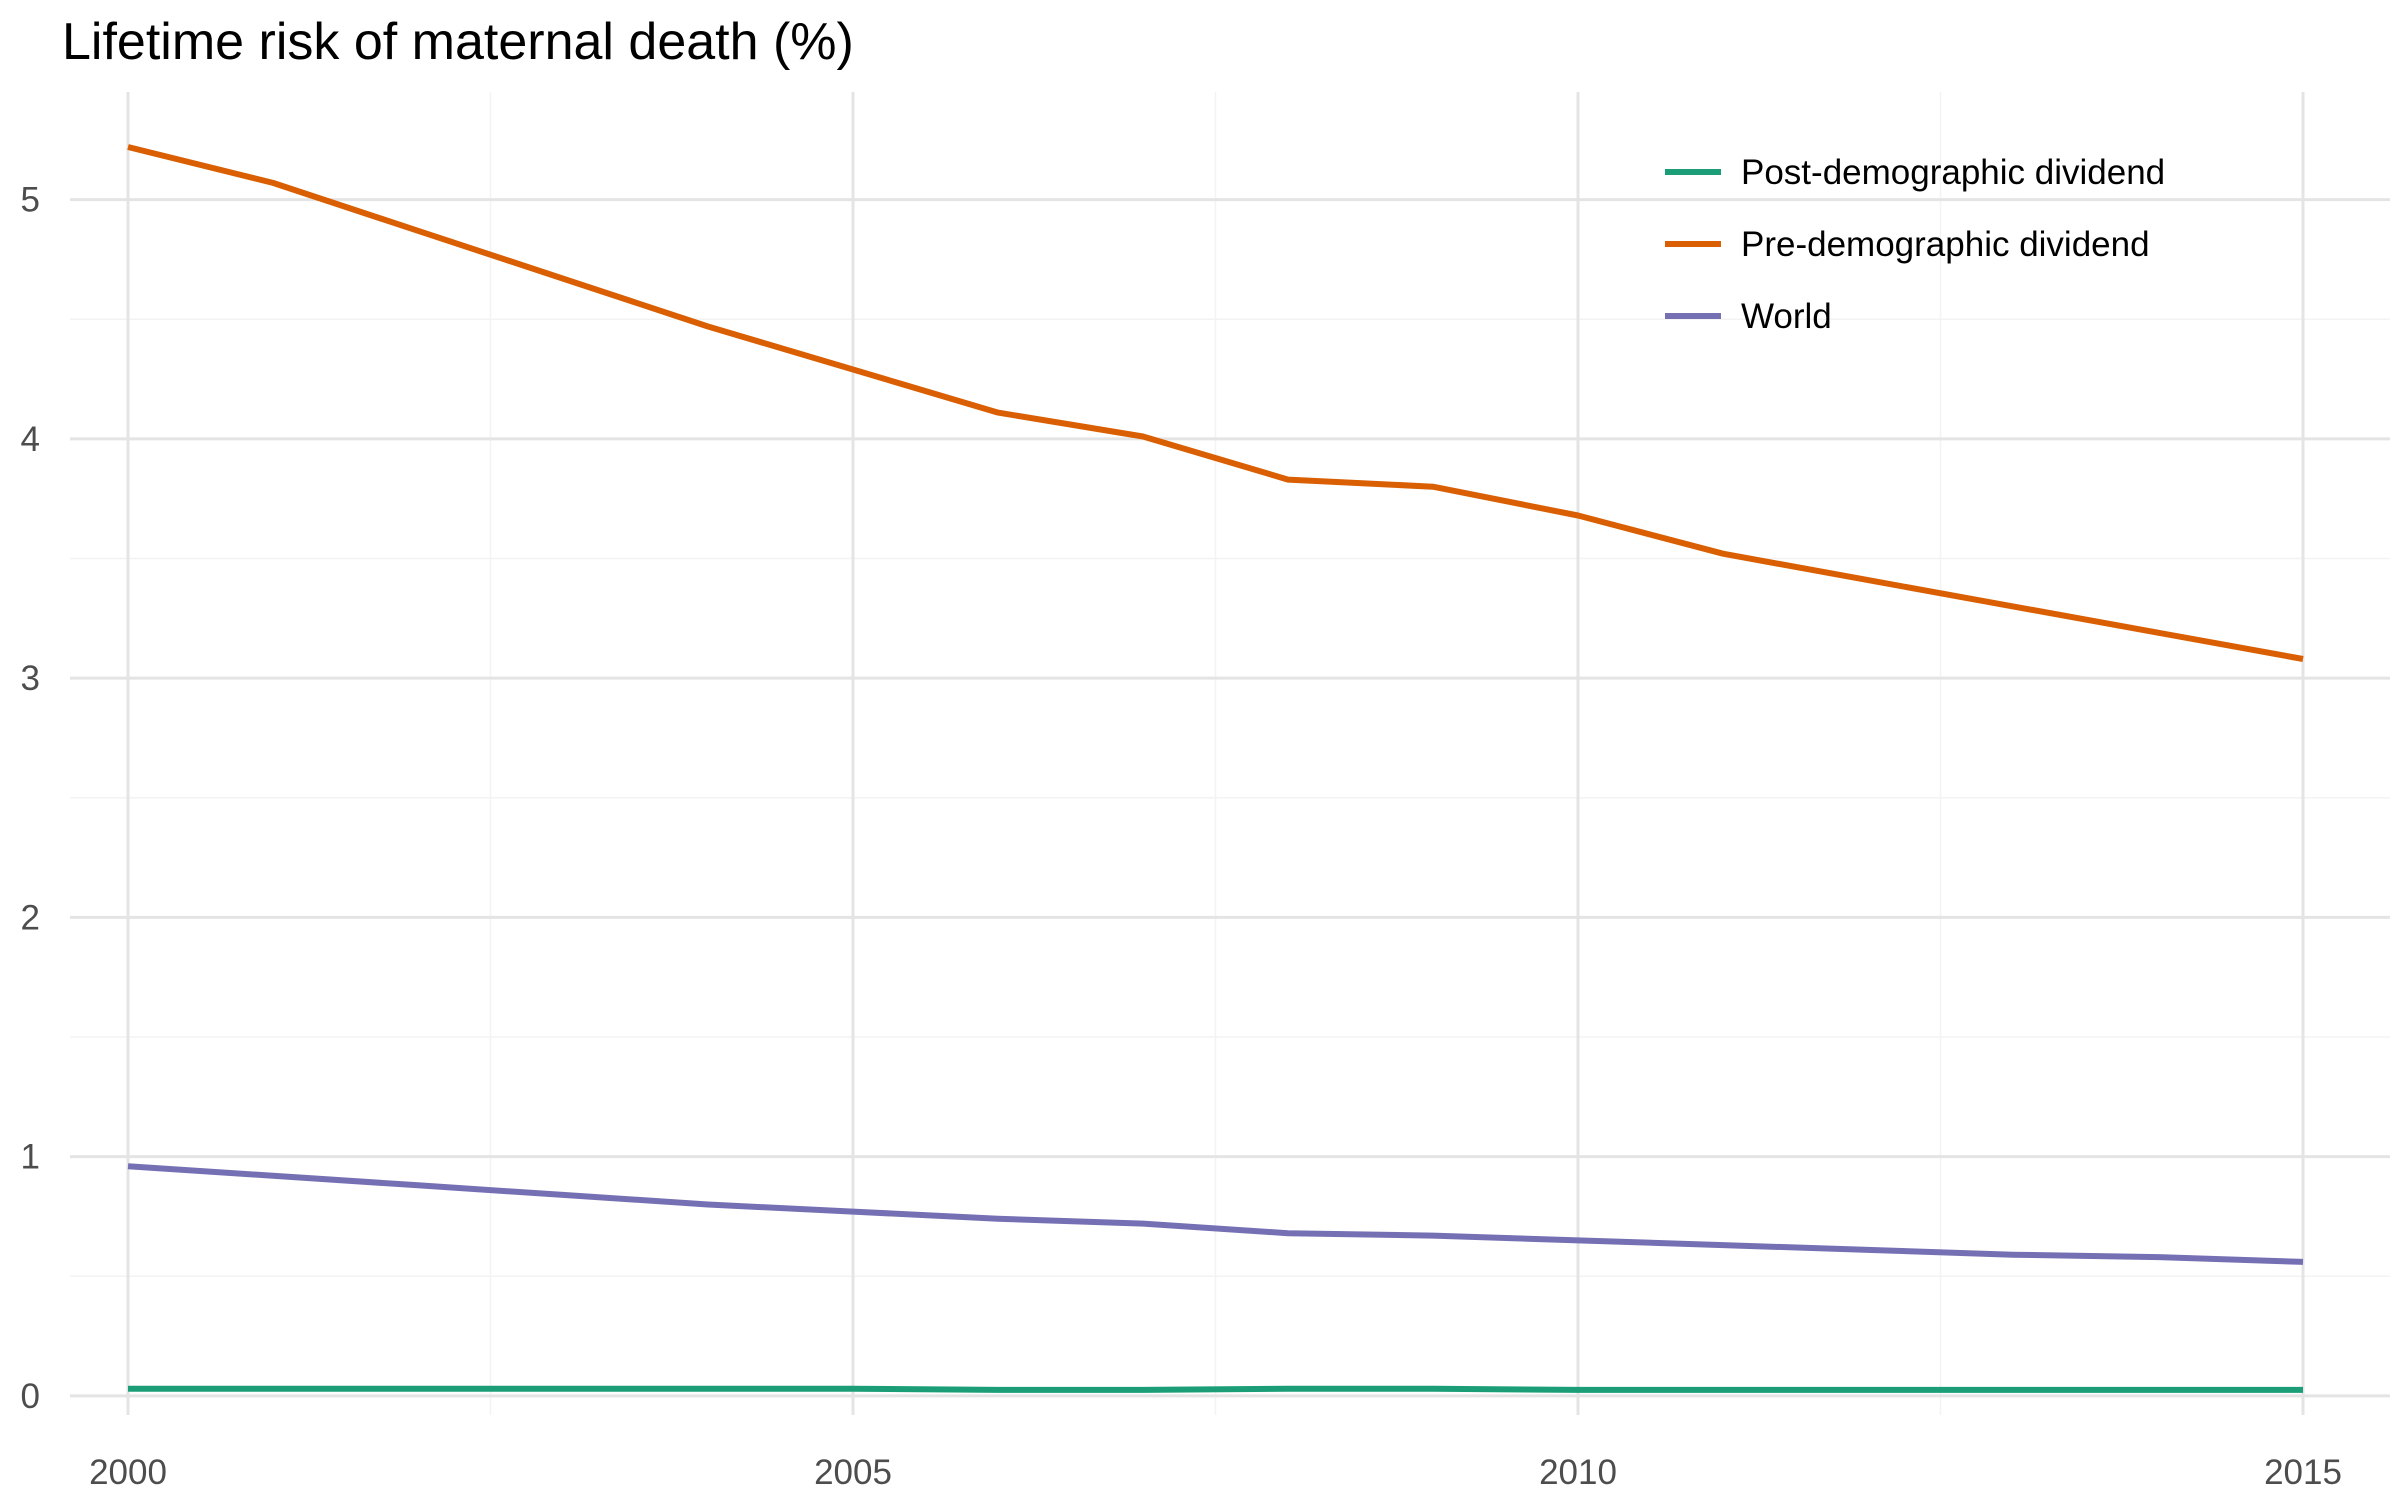 This screenshot has height=1500, width=2400. Describe the element at coordinates (458, 42) in the screenshot. I see `chart-title: Lifetime risk of maternal death (%)` at that location.